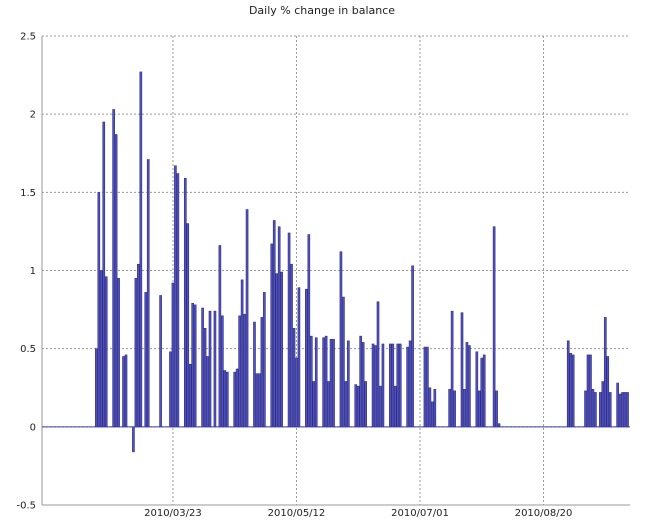 The width and height of the screenshot is (650, 520). Describe the element at coordinates (28, 193) in the screenshot. I see `y-tick-label: 1.5` at that location.